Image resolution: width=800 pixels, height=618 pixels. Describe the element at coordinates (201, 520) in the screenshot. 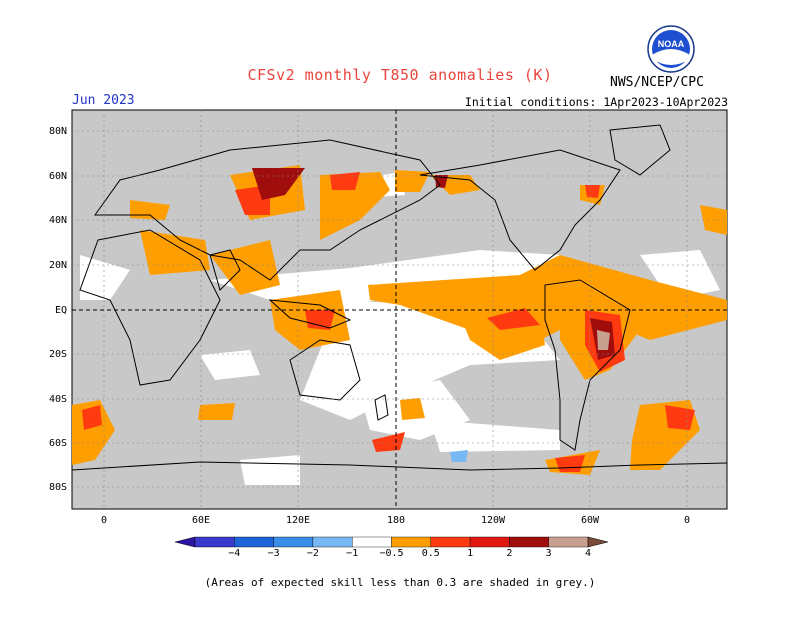

I see `lon-label: 60E` at that location.